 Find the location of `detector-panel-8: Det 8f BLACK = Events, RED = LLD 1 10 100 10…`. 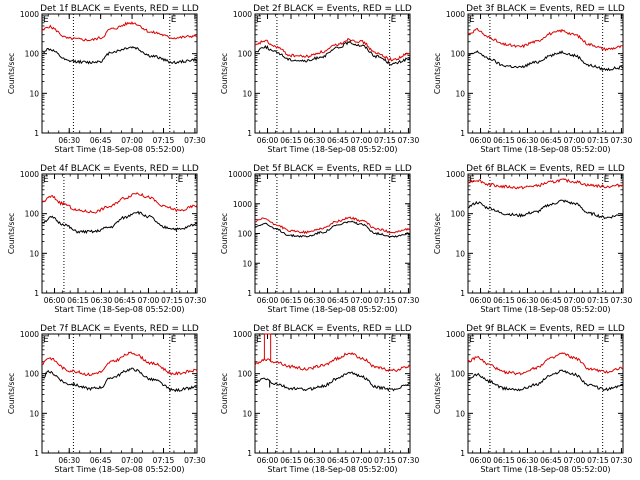

detector-panel-8: Det 8f BLACK = Events, RED = LLD 1 10 100 10… is located at coordinates (319, 399).